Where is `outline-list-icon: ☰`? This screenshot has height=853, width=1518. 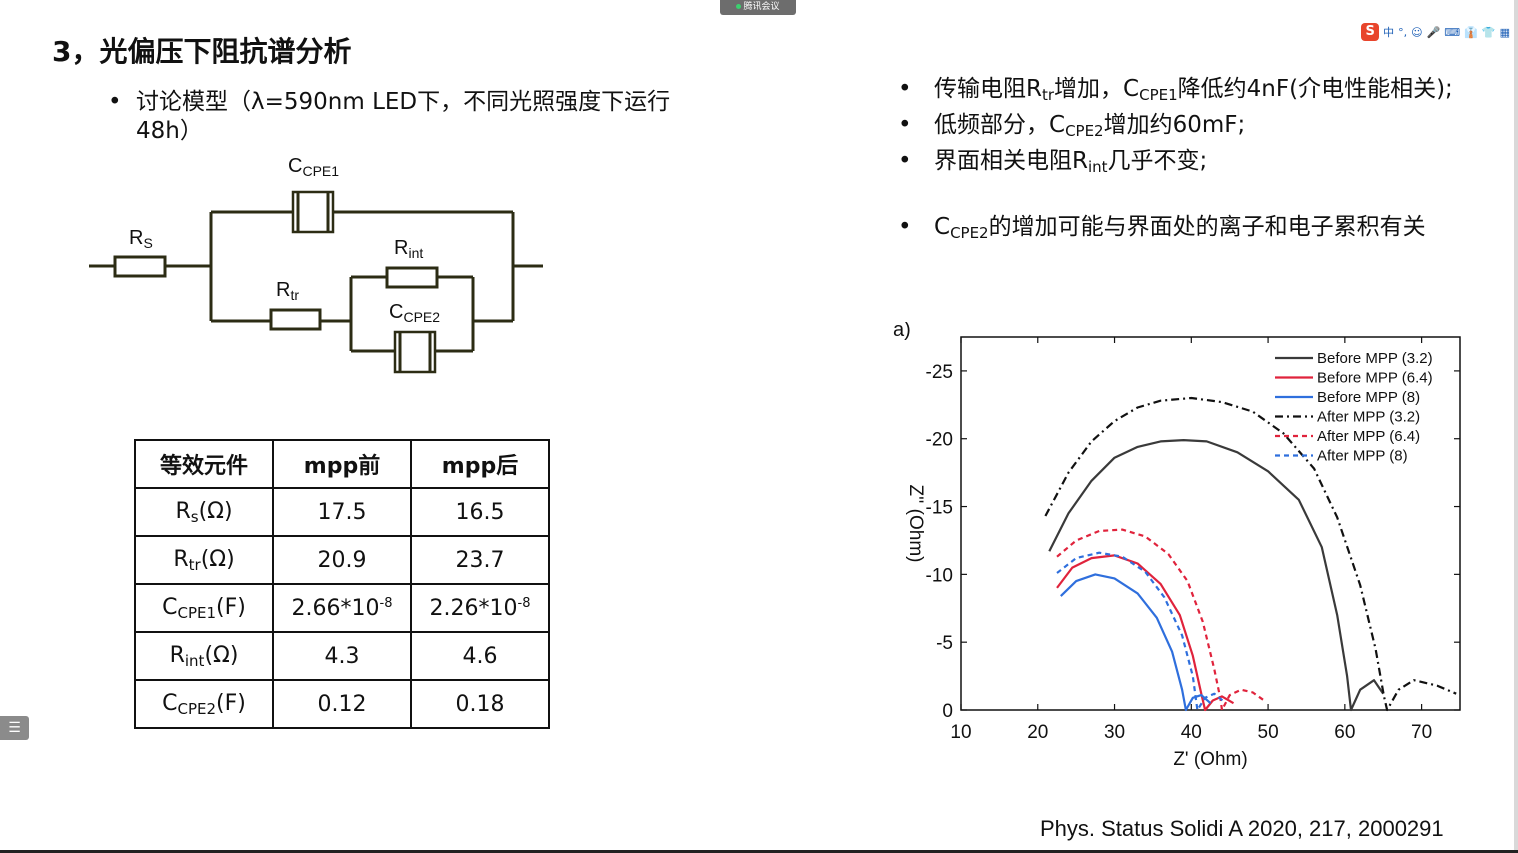 outline-list-icon: ☰ is located at coordinates (14, 728).